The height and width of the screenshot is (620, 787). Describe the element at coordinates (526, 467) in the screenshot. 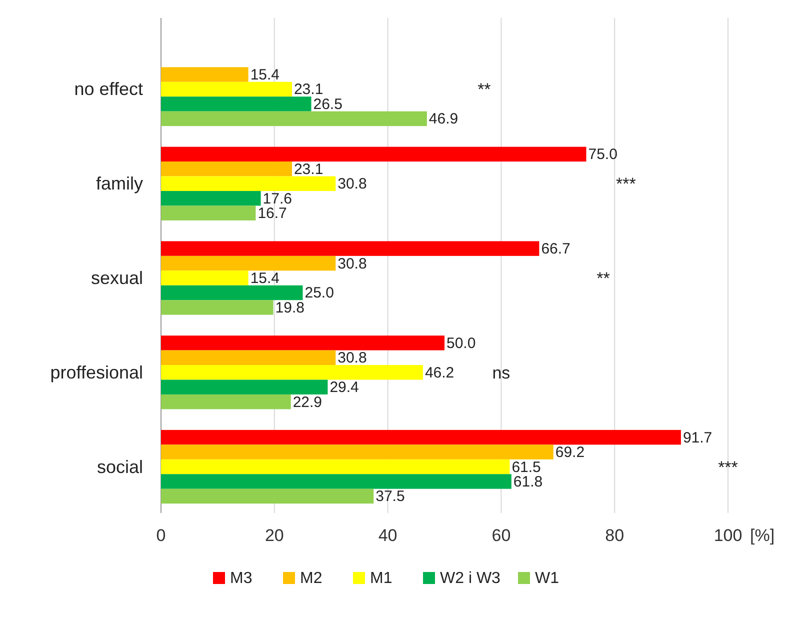

I see `data-label: 61.5` at that location.